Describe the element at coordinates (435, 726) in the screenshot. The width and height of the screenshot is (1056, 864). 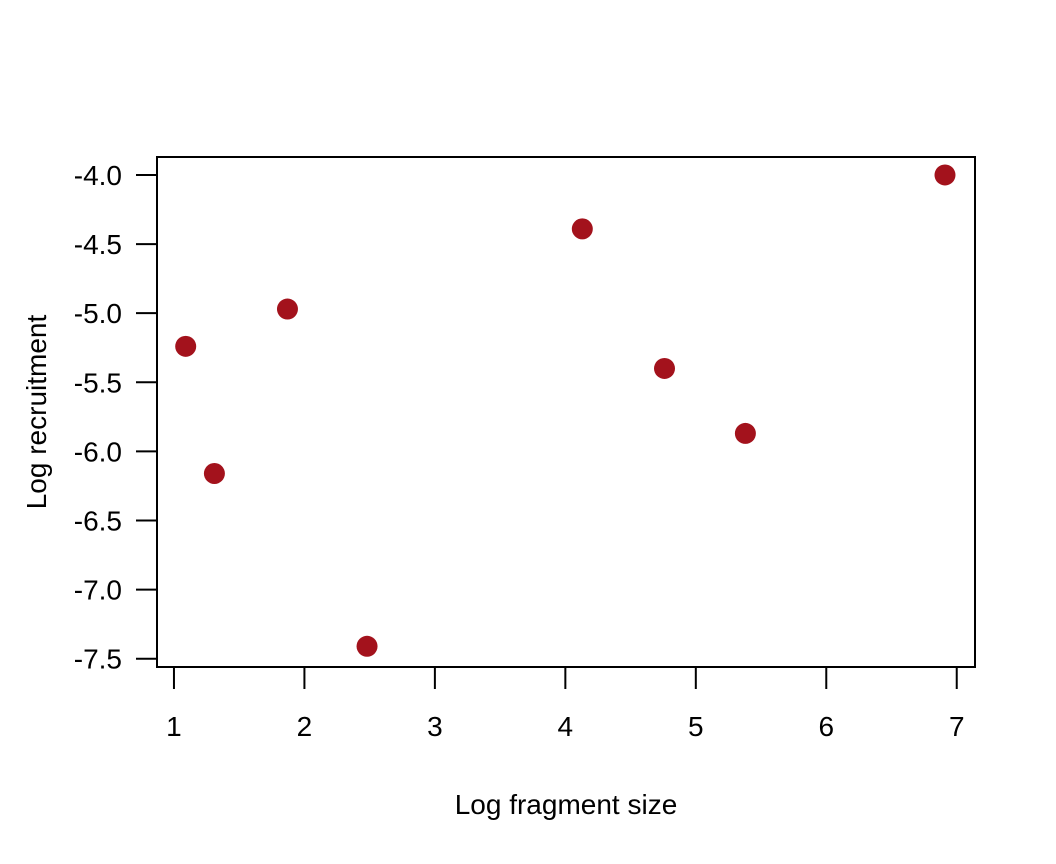
I see `x-tick-label: 3` at that location.